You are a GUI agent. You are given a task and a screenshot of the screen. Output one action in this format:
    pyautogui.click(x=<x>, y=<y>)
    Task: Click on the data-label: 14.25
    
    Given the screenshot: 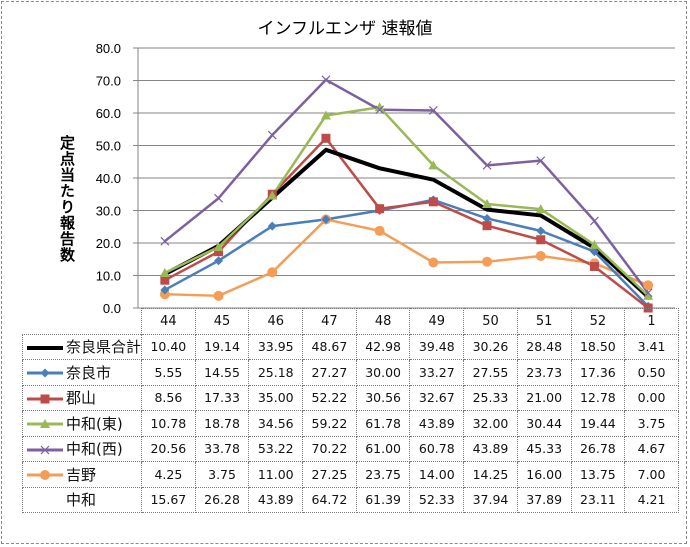 What is the action you would take?
    pyautogui.click(x=490, y=474)
    